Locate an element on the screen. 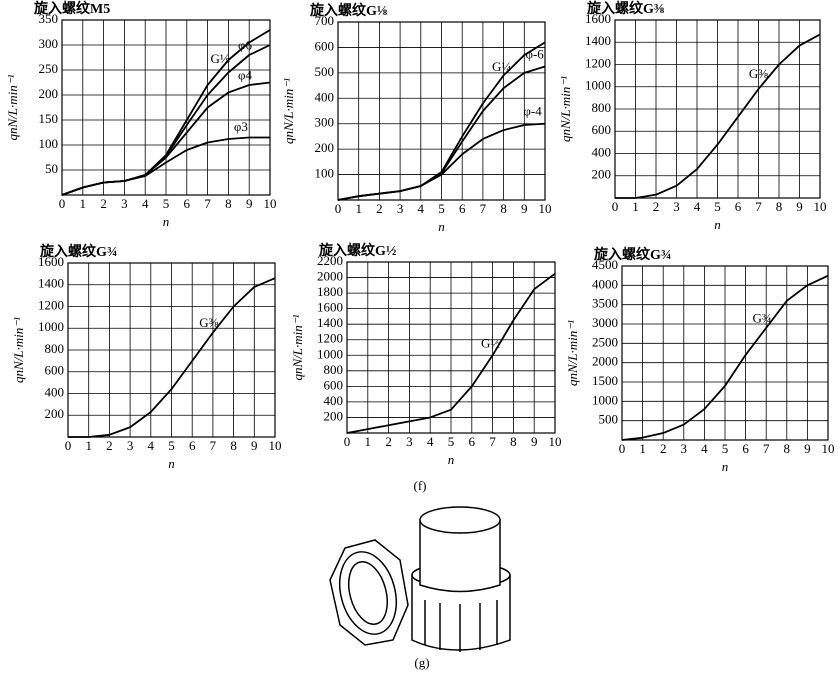  y-tick-label: 700 is located at coordinates (325, 20).